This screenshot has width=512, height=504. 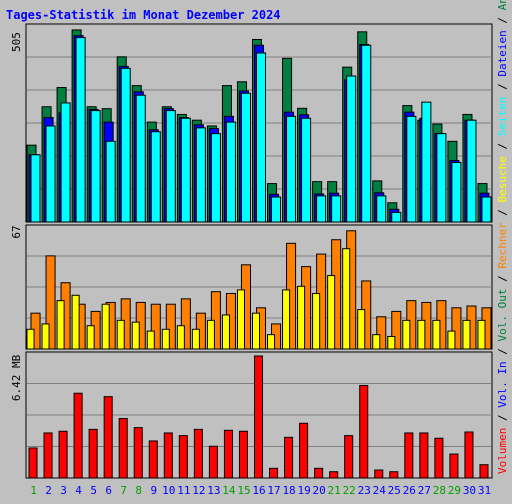 I want to click on day-label: 28, so click(x=439, y=490).